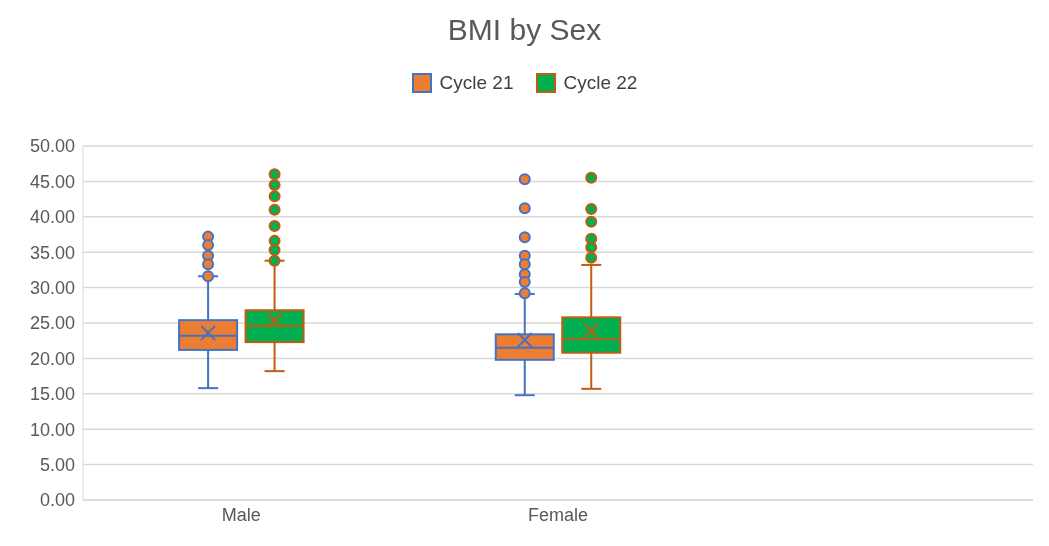 This screenshot has width=1049, height=546. I want to click on y-tick-label: 5.00, so click(57, 464).